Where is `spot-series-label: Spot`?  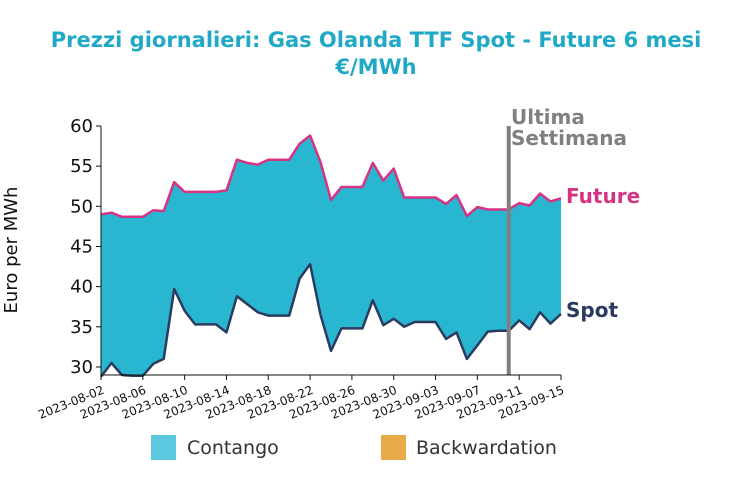 spot-series-label: Spot is located at coordinates (592, 310).